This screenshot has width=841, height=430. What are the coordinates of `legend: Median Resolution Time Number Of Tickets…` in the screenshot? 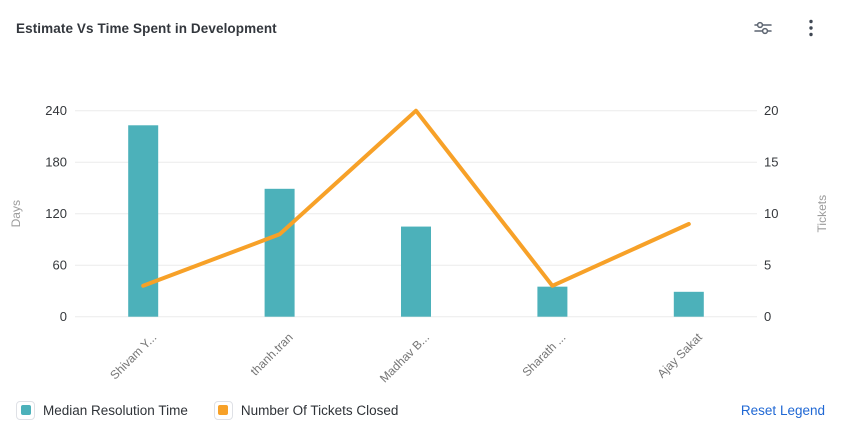 It's located at (207, 410).